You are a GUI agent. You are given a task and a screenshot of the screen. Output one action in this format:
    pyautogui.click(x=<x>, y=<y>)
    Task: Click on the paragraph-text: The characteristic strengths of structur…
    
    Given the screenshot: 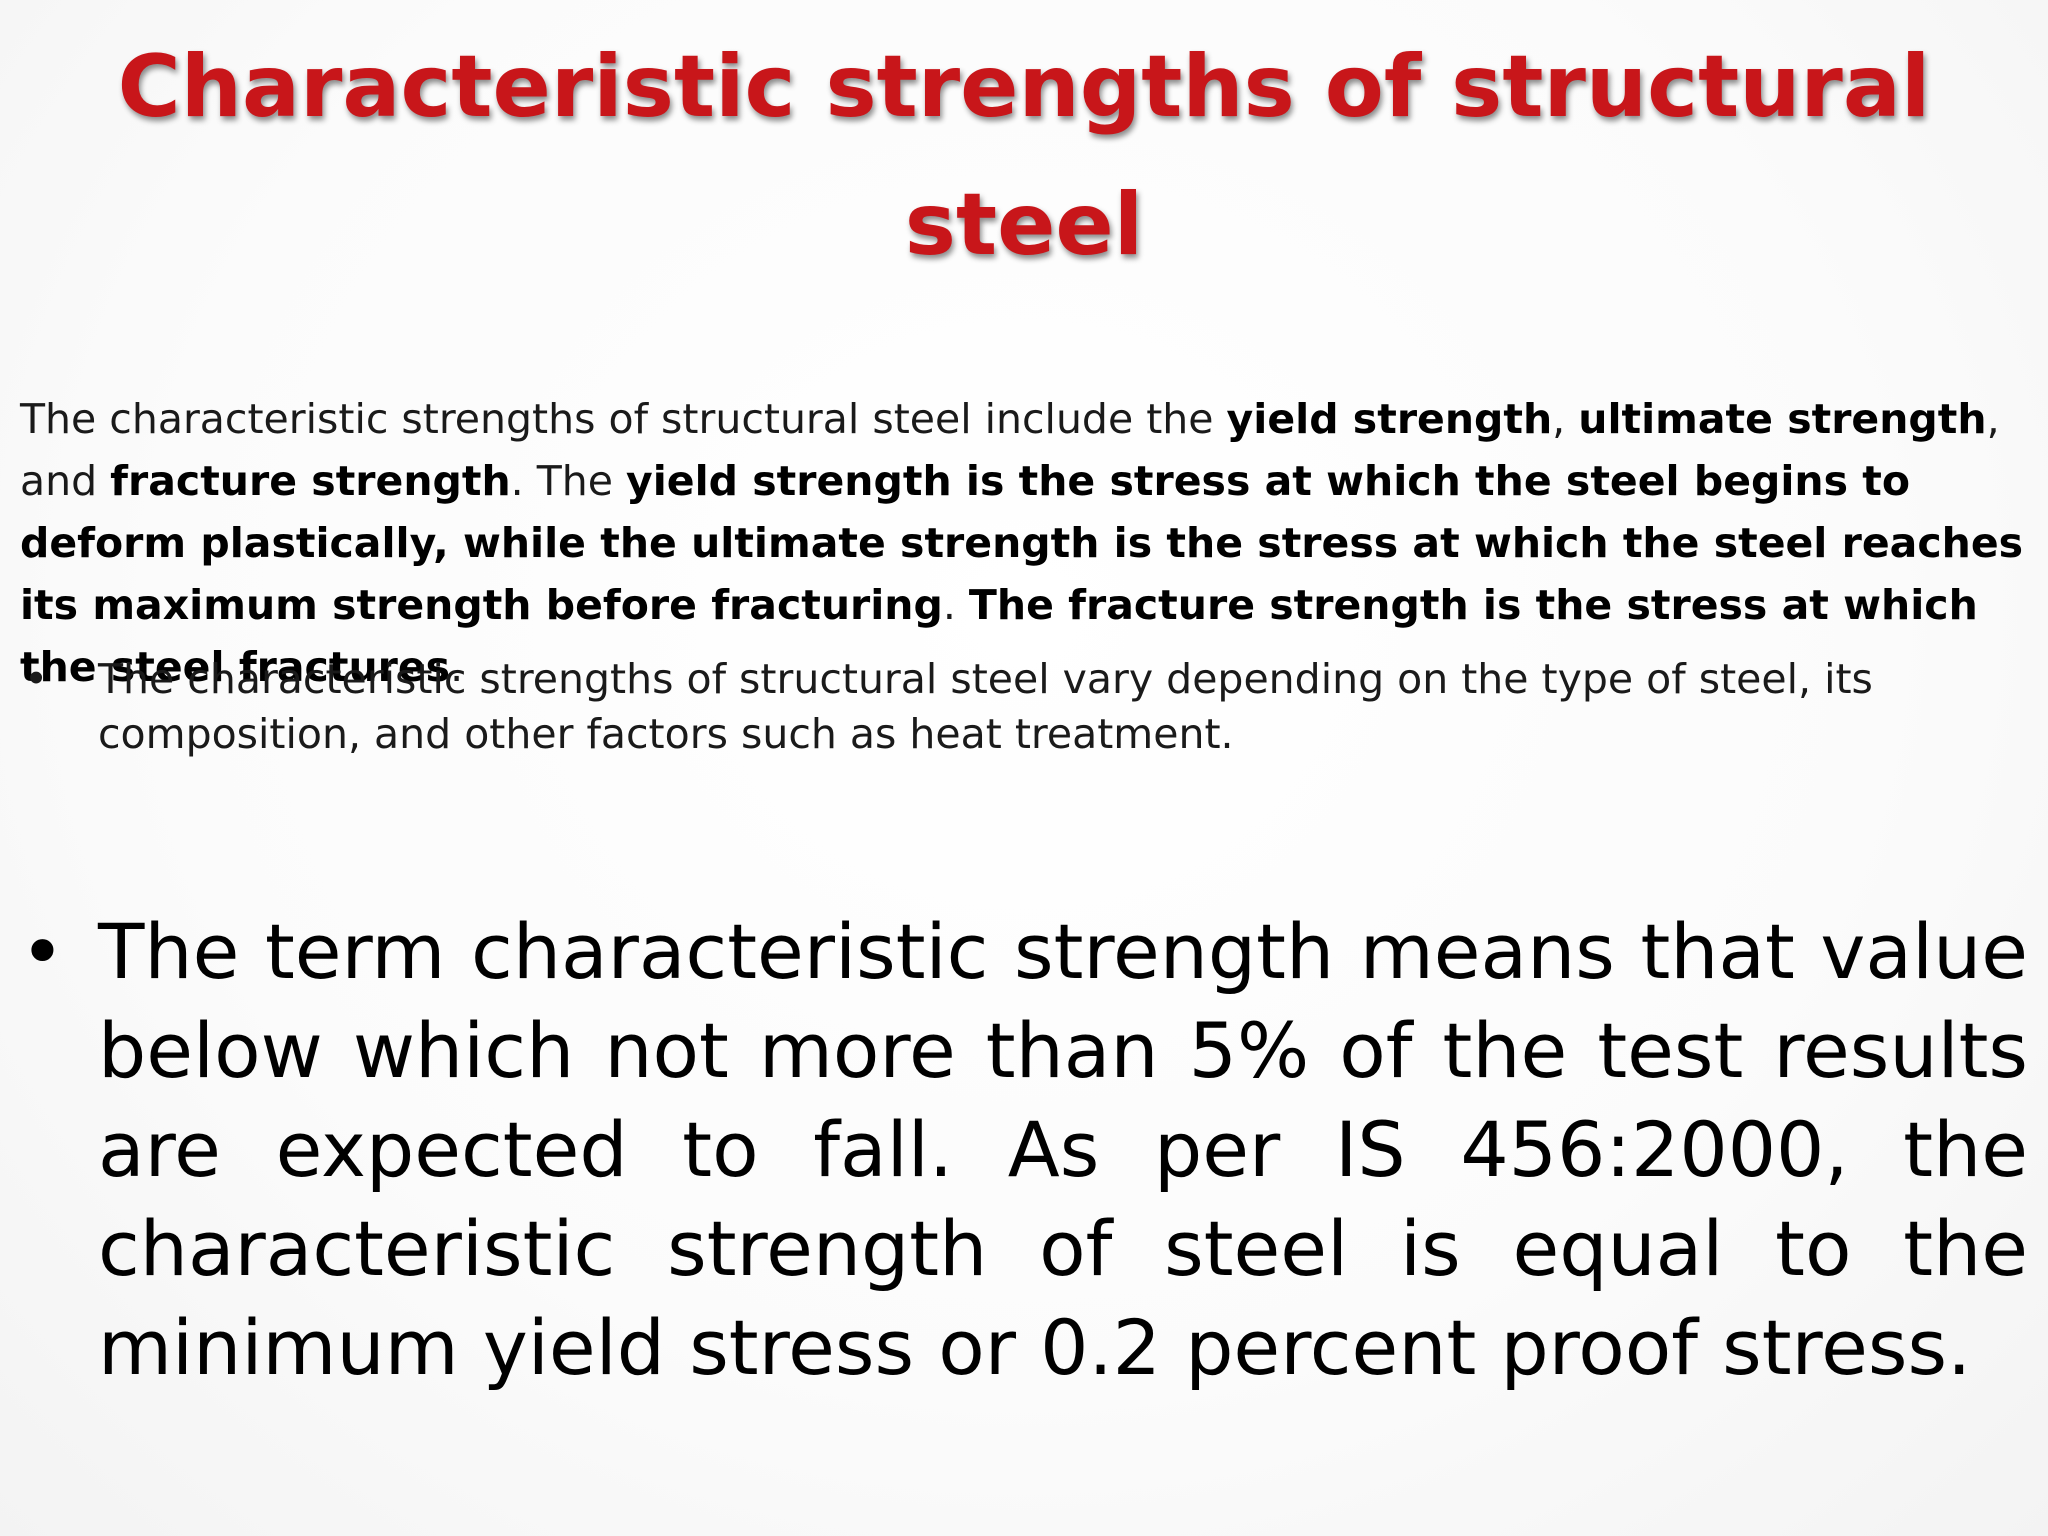 What is the action you would take?
    pyautogui.click(x=623, y=419)
    